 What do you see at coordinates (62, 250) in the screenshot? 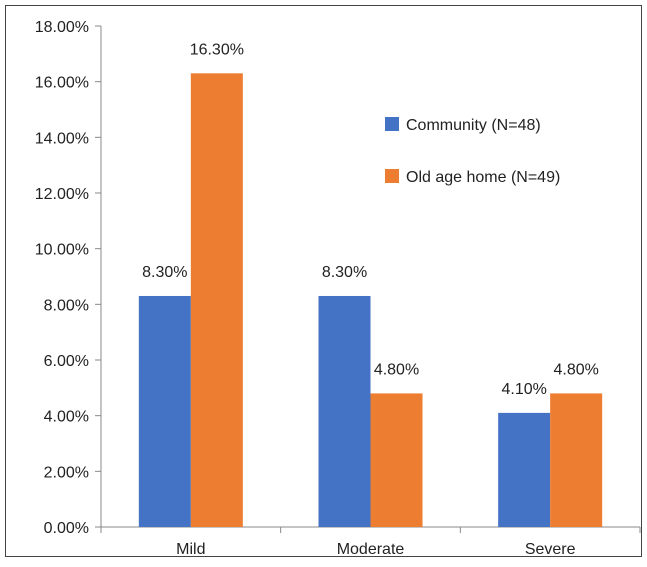
I see `y-tick-label: 10.00%` at bounding box center [62, 250].